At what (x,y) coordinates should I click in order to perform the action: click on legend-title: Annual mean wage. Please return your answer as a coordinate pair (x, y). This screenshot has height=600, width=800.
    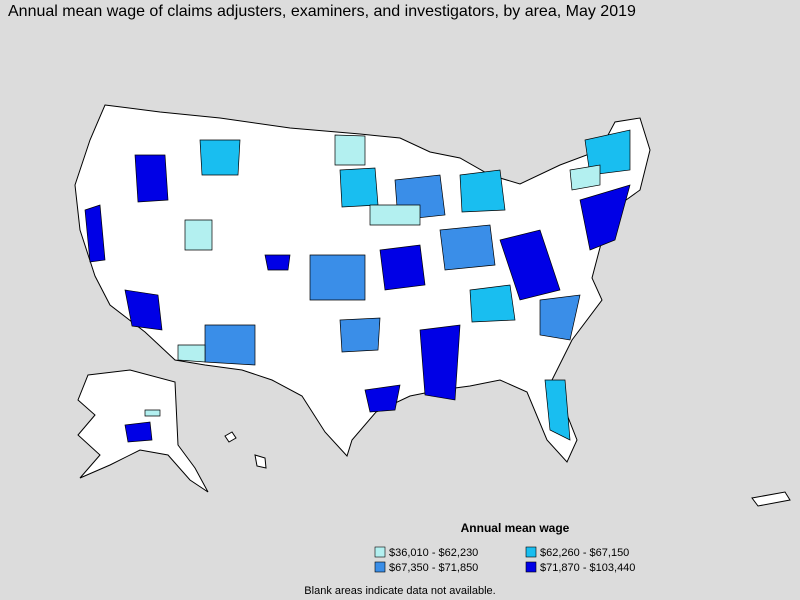
    Looking at the image, I should click on (515, 528).